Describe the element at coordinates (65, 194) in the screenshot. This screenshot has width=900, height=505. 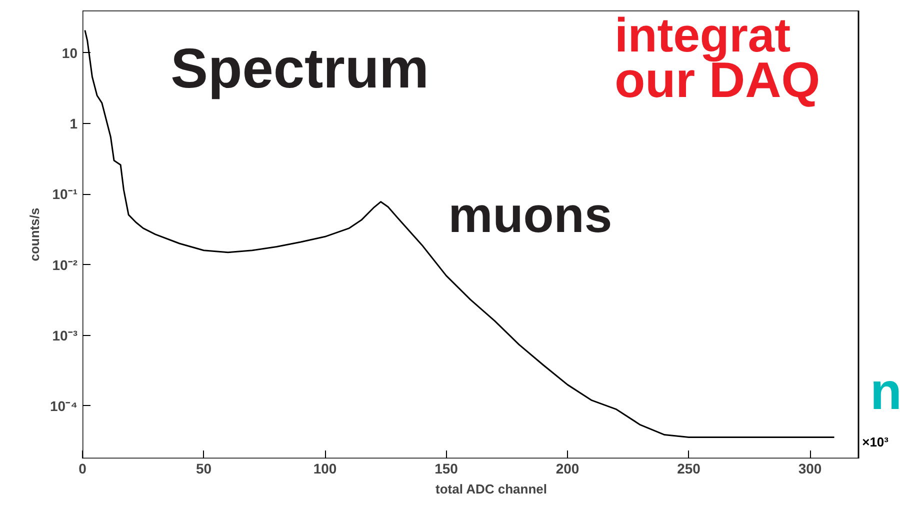
I see `y-tick-label: 10⁻¹` at that location.